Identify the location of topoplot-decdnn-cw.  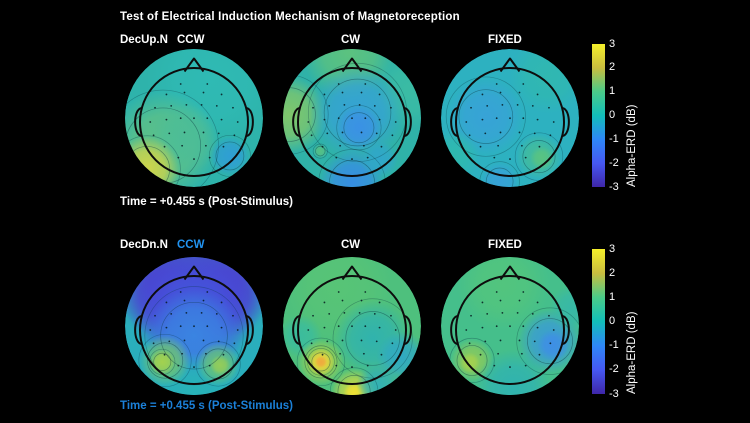
(352, 326).